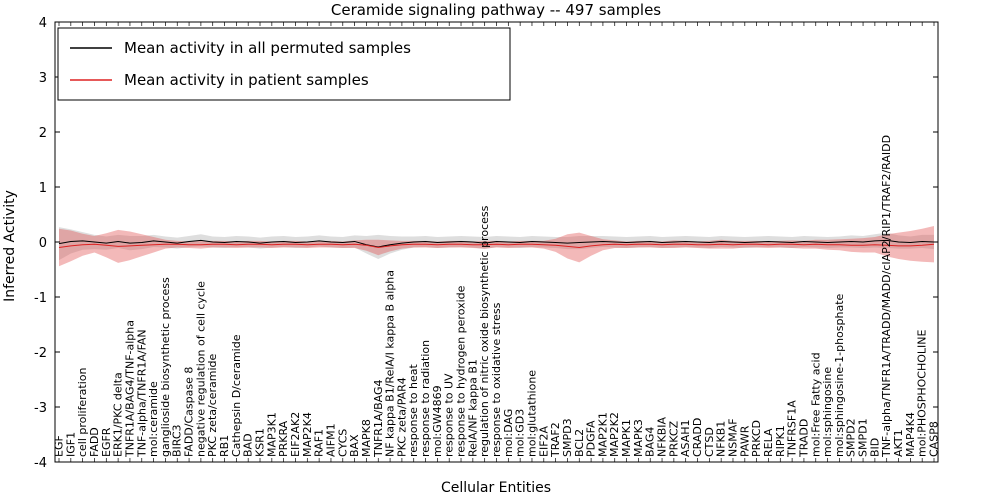 The image size is (1000, 500). Describe the element at coordinates (922, 393) in the screenshot. I see `x-tick-label: mol:PHOSPHOCHOLINE` at that location.